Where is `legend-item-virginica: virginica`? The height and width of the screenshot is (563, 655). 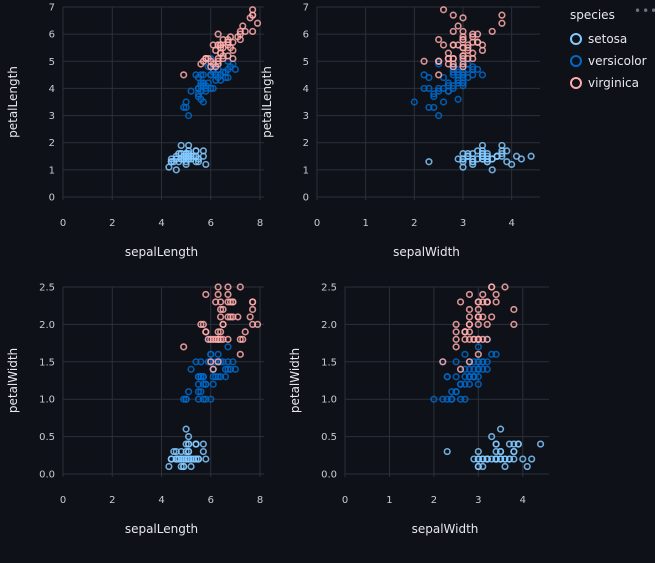 legend-item-virginica: virginica is located at coordinates (608, 83).